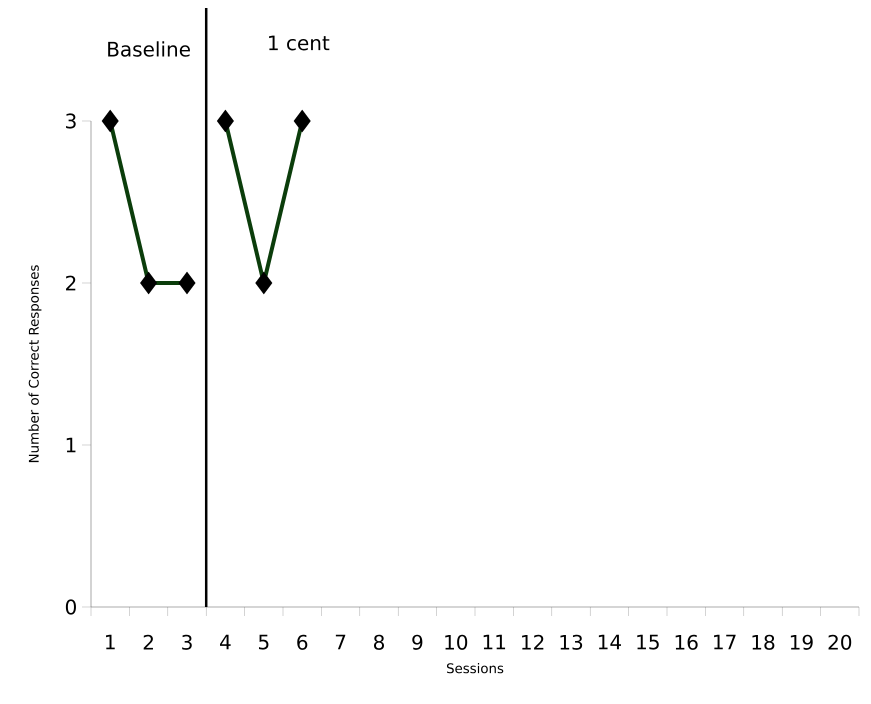  What do you see at coordinates (187, 642) in the screenshot?
I see `x-tick-label: 3` at bounding box center [187, 642].